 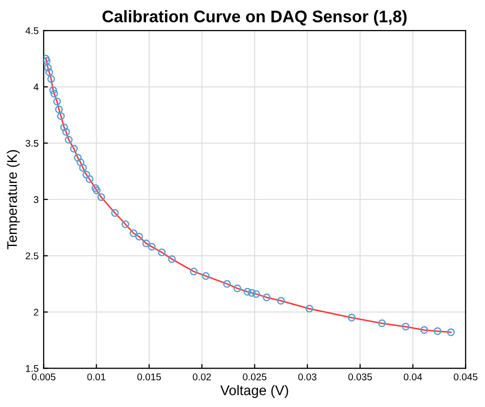 I want to click on x-tick-label: 0.01, so click(x=96, y=376).